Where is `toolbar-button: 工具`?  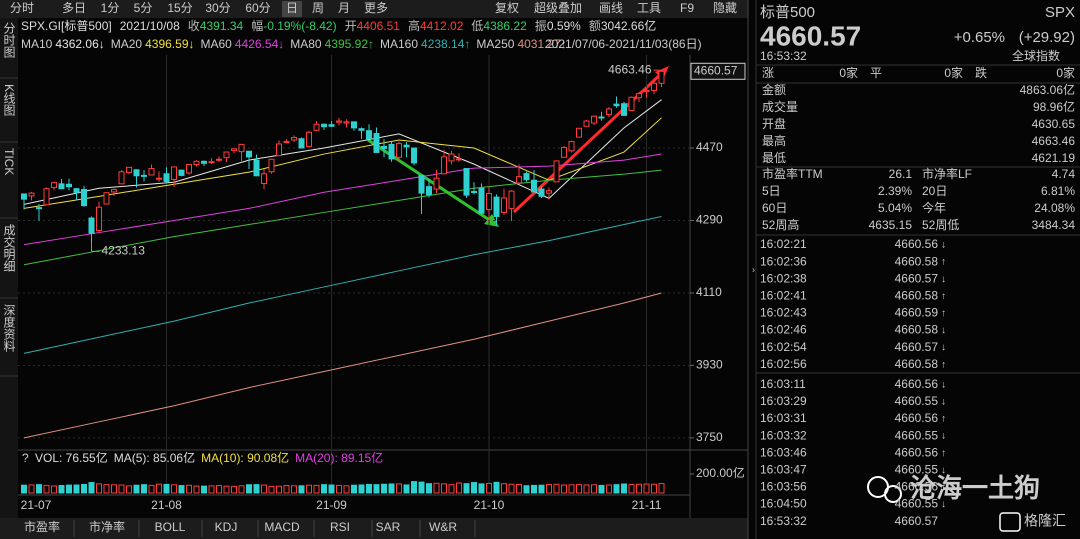
toolbar-button: 工具 is located at coordinates (649, 8).